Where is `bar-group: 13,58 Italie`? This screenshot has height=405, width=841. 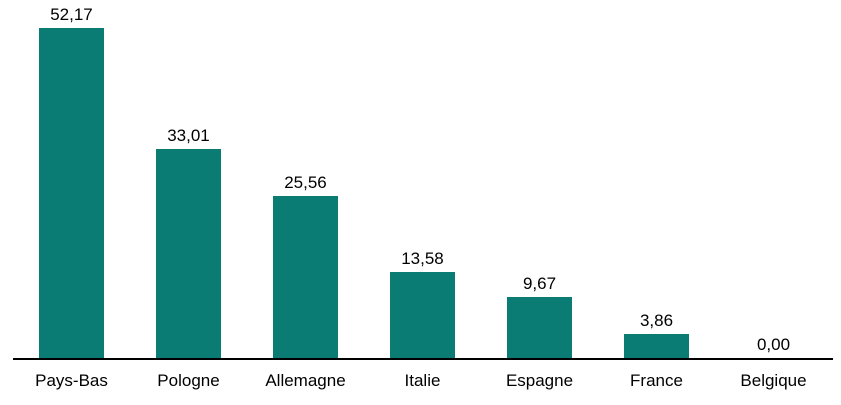
bar-group: 13,58 Italie is located at coordinates (422, 202).